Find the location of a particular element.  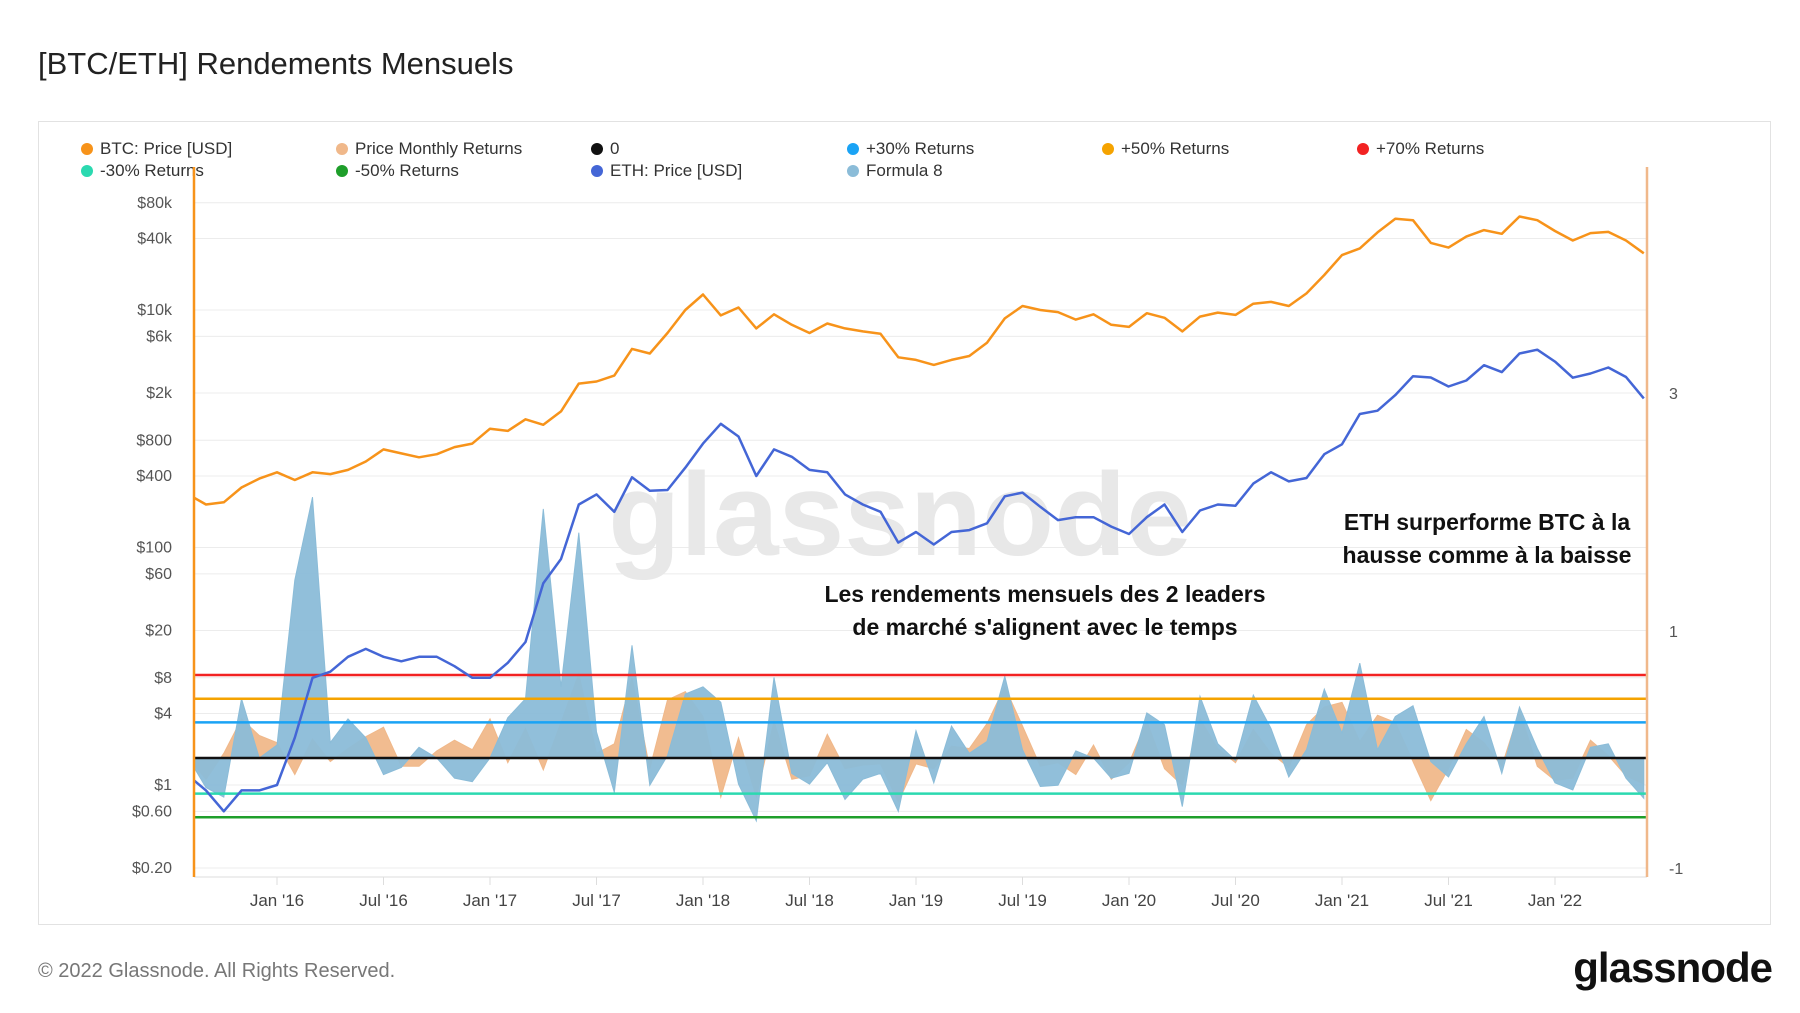

legend-item: 0 is located at coordinates (605, 149).